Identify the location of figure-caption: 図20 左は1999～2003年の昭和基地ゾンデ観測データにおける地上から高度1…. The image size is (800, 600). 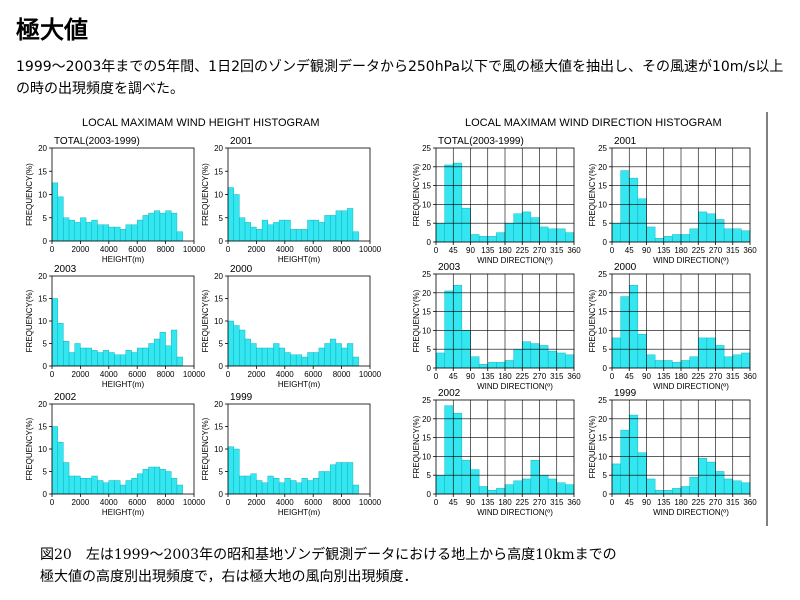
(410, 566).